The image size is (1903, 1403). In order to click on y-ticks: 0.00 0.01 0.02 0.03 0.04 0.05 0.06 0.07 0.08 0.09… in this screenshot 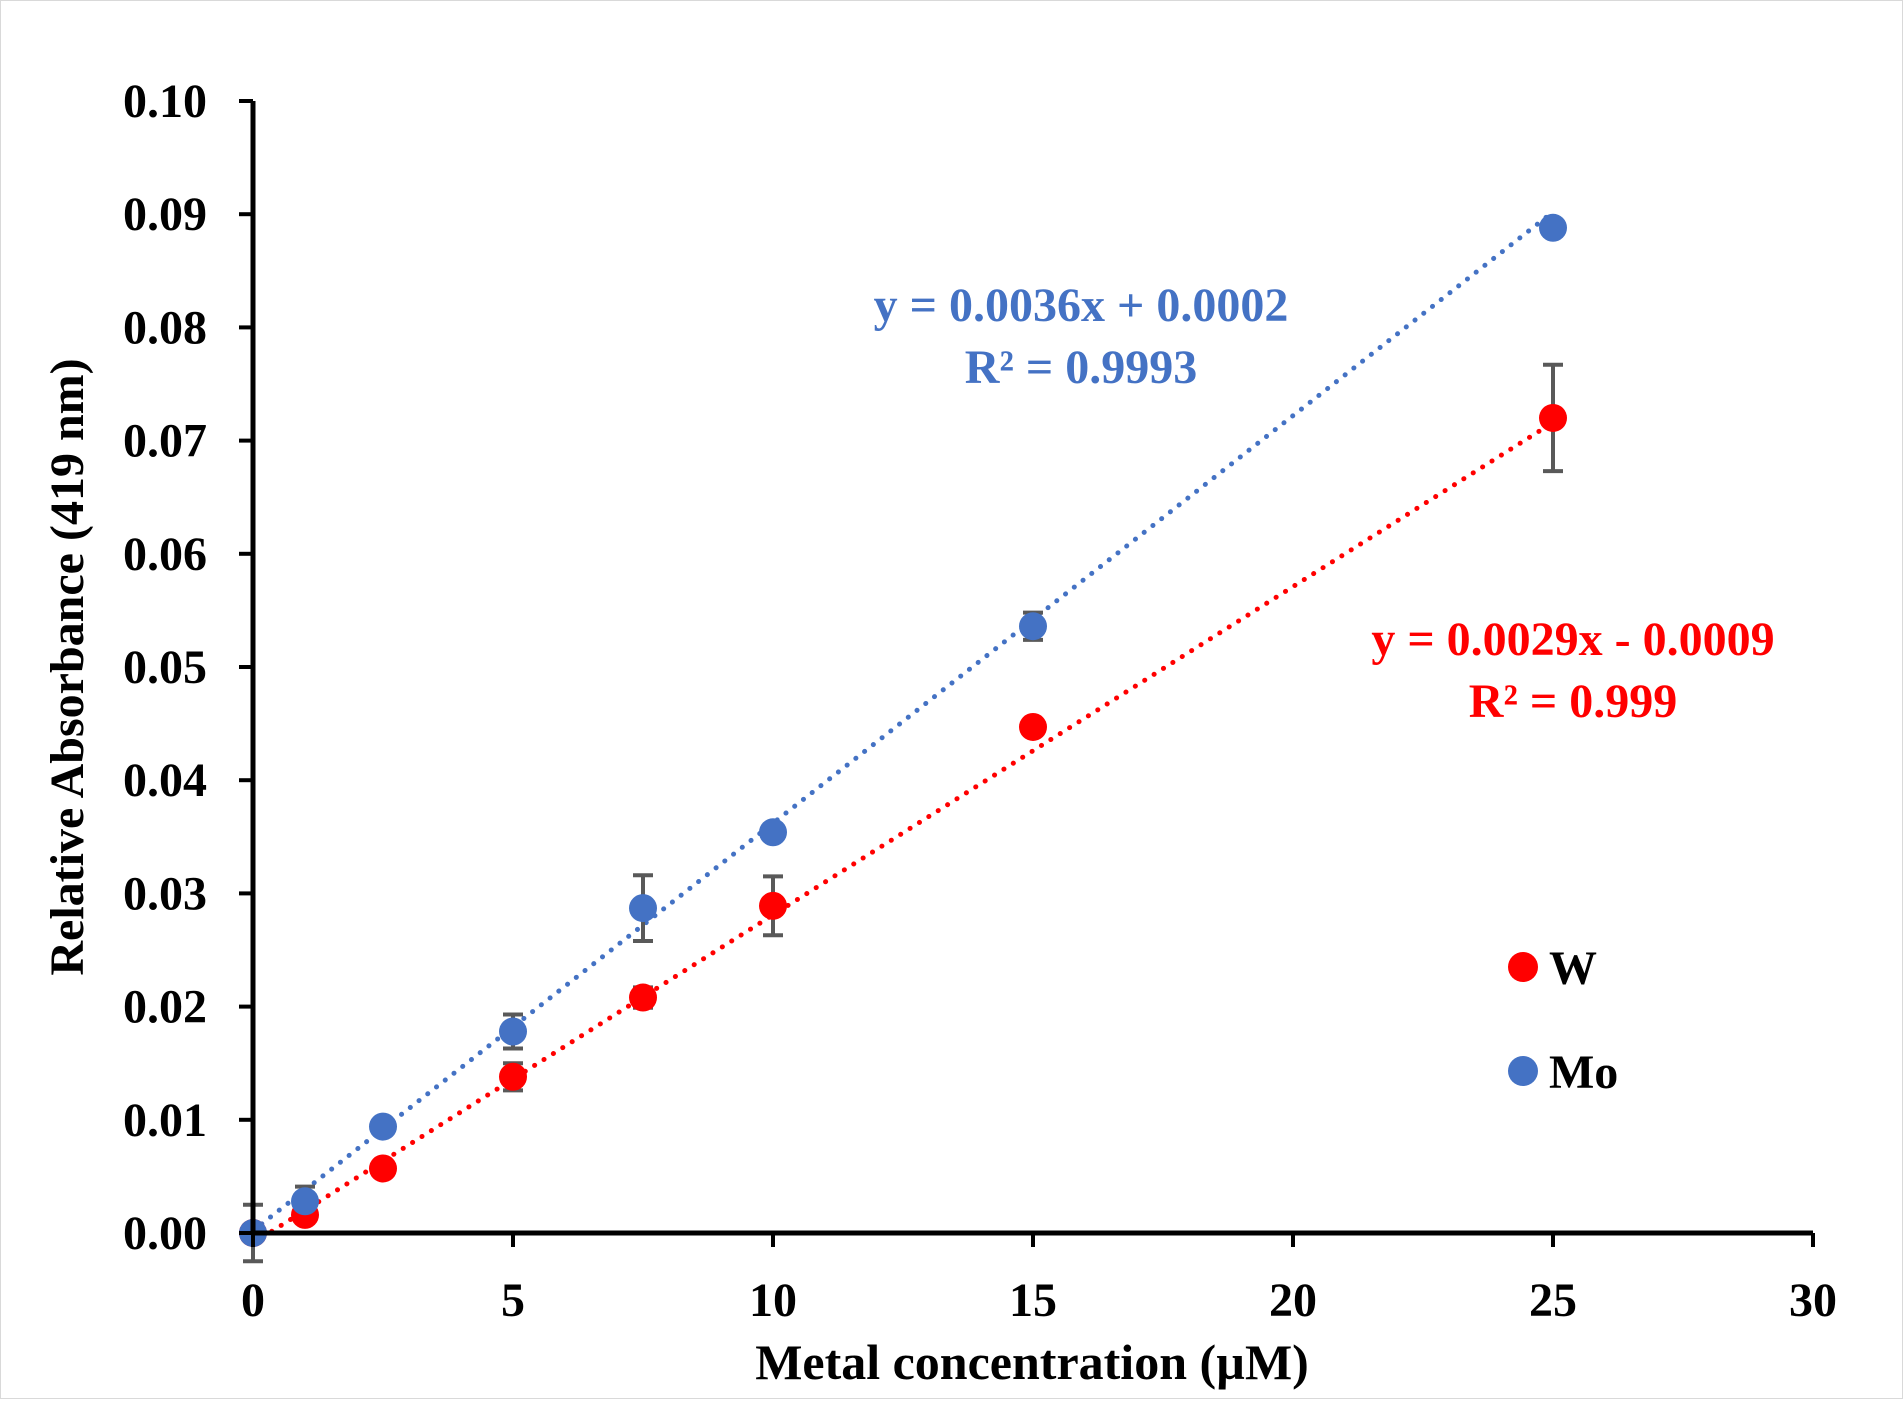, I will do `click(188, 667)`.